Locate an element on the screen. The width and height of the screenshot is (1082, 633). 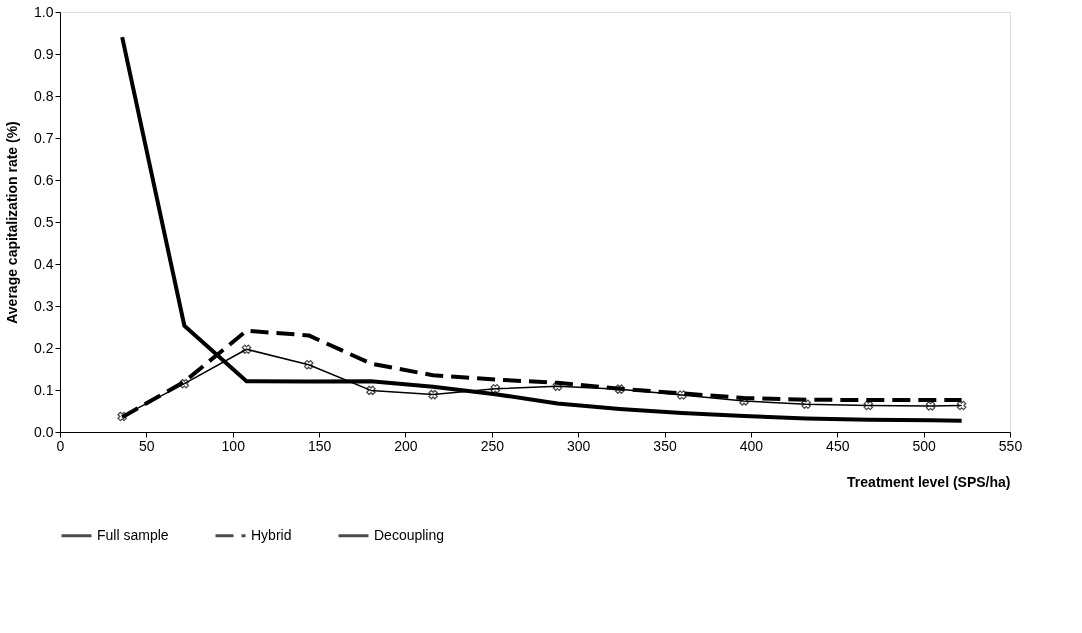
x-tick-label: 100 is located at coordinates (233, 445).